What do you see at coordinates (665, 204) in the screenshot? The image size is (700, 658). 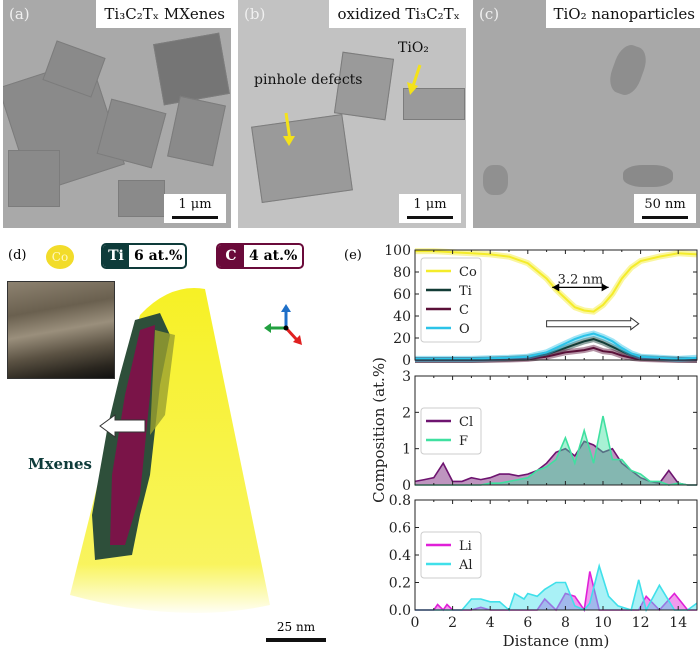 I see `scale-bar-label: 50 nm` at bounding box center [665, 204].